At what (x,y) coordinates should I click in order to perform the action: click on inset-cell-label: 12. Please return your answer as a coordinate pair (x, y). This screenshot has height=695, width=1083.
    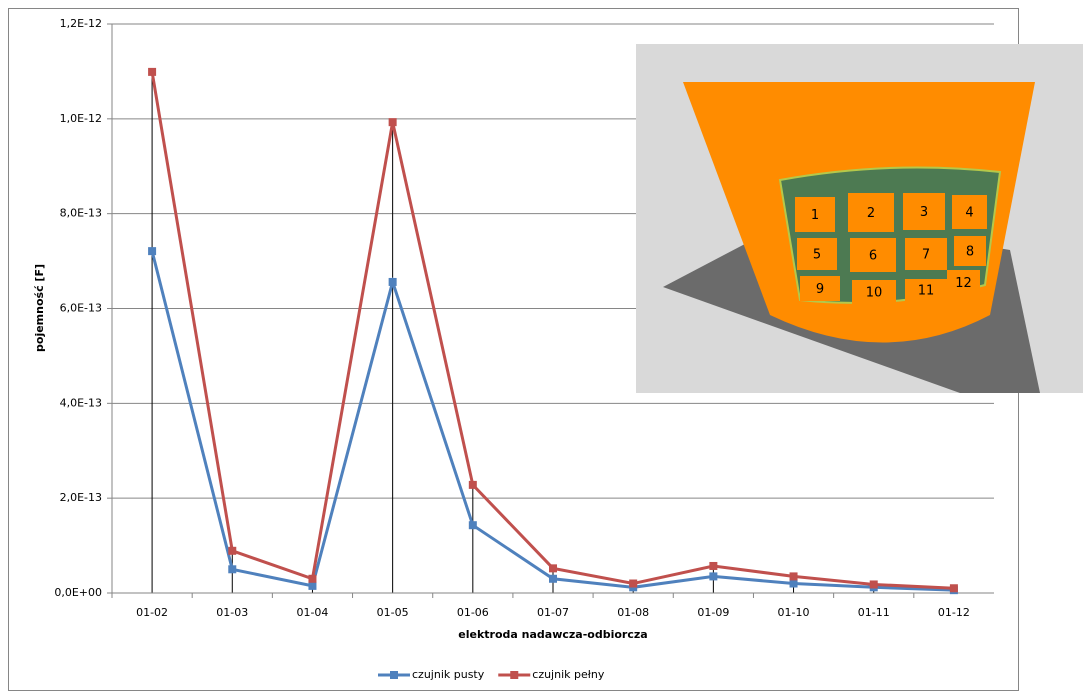
    Looking at the image, I should click on (963, 283).